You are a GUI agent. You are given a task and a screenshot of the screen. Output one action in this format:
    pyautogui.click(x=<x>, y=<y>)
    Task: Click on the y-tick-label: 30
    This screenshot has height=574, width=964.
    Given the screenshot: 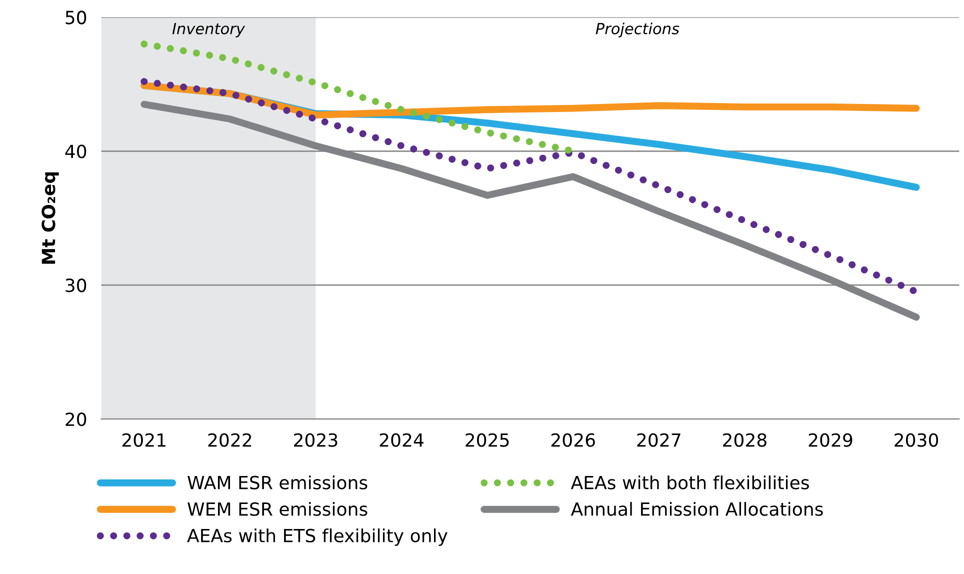 What is the action you would take?
    pyautogui.click(x=76, y=285)
    